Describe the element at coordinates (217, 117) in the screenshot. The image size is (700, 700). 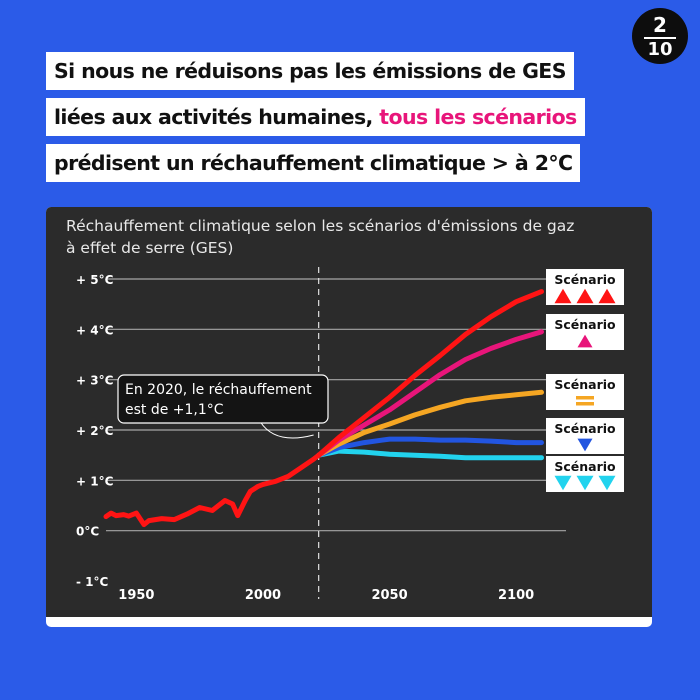
I see `headline-line-2-text: liées aux activités humaines,` at that location.